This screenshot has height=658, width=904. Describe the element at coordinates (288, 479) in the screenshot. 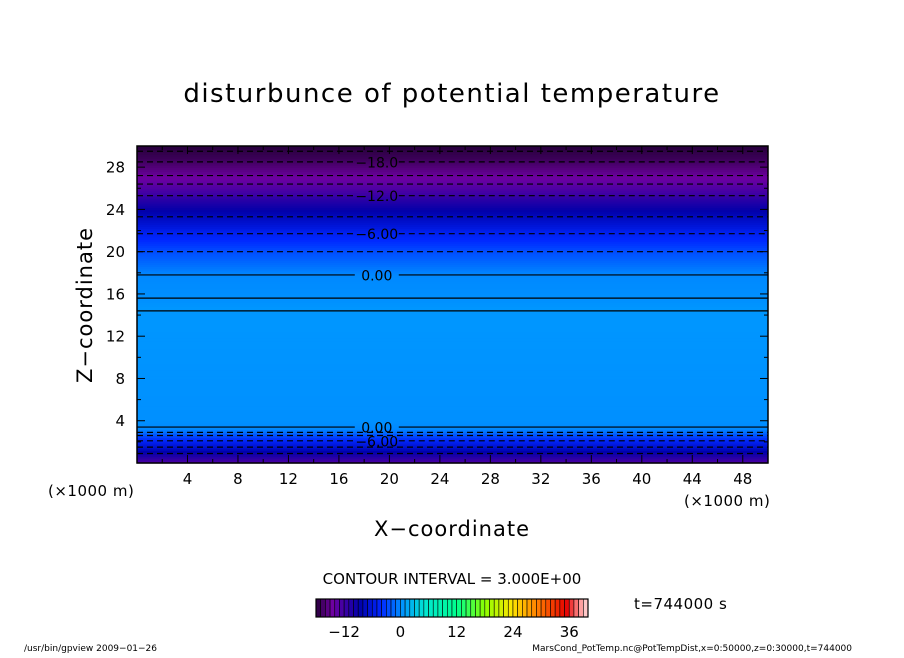

I see `x-tick-label: 12` at that location.